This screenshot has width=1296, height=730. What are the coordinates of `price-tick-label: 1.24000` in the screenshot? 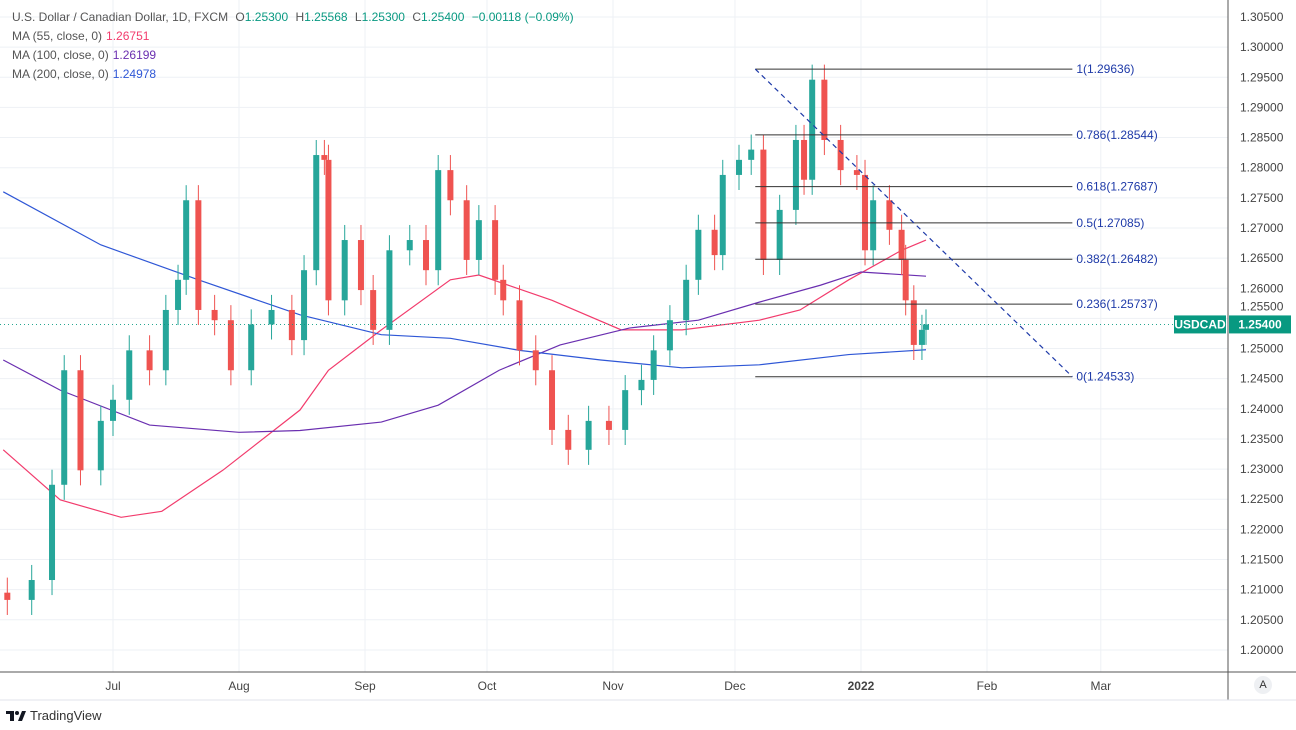 It's located at (1262, 409).